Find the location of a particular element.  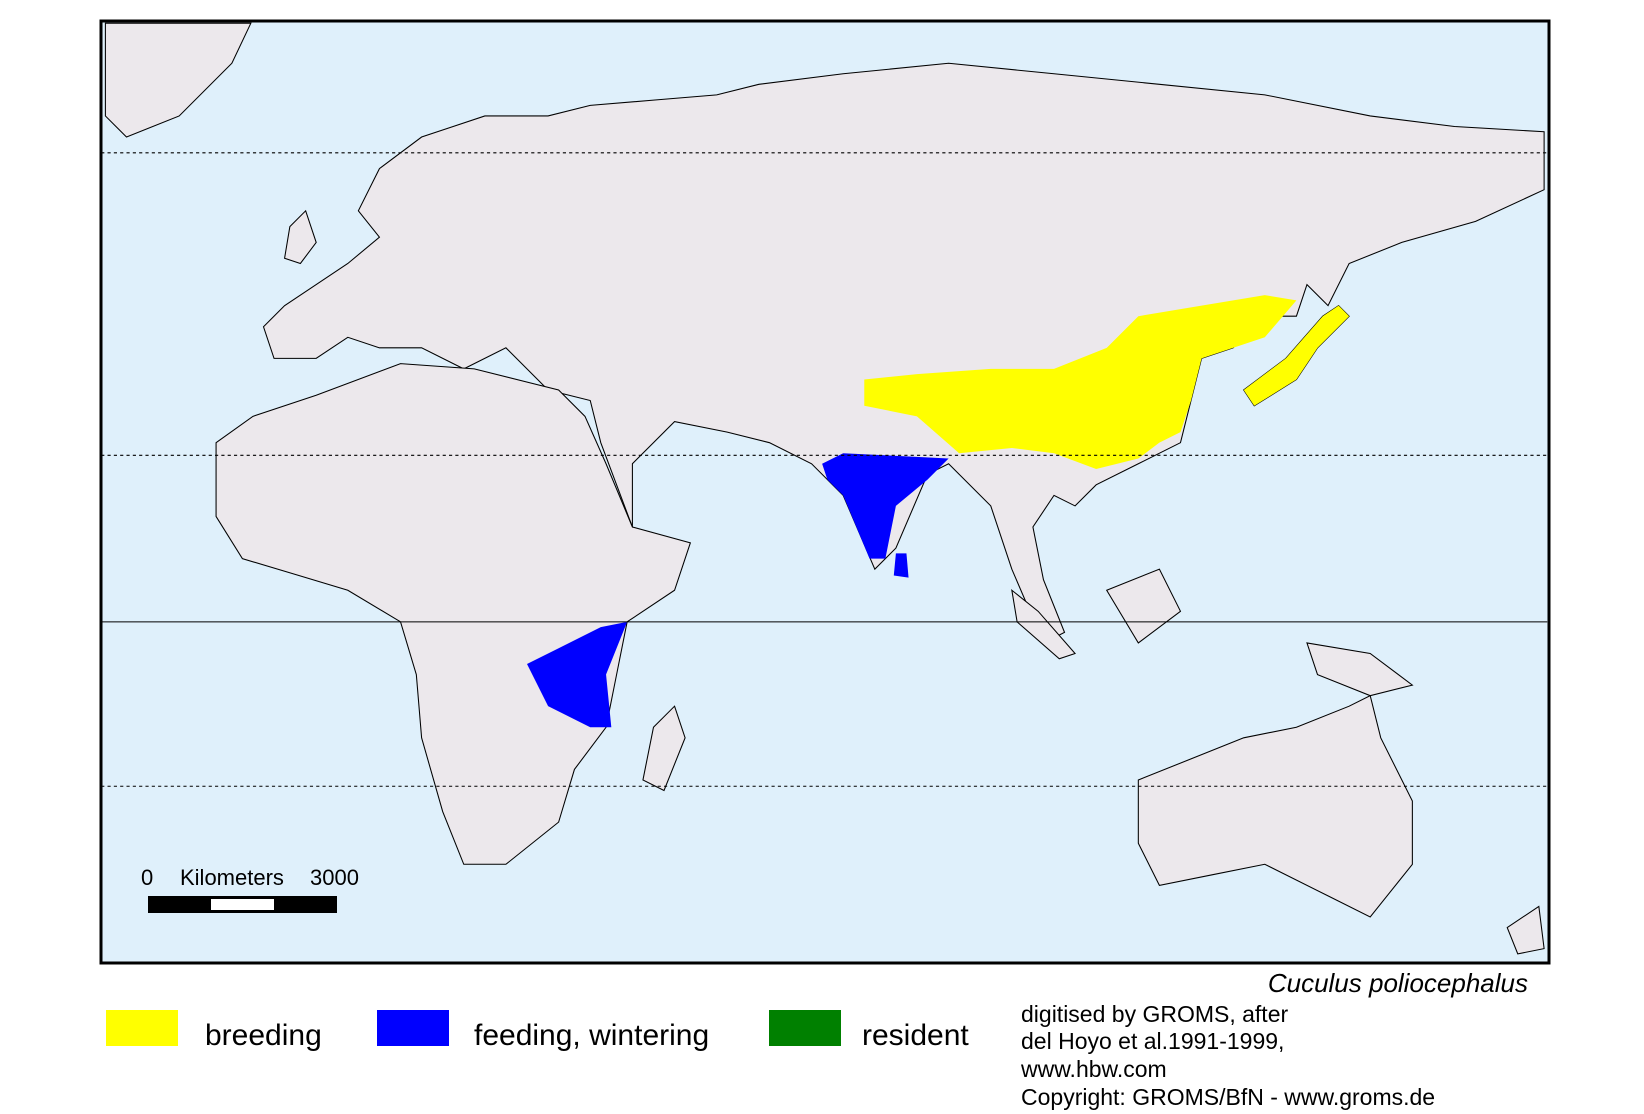

greenland is located at coordinates (178, 80).